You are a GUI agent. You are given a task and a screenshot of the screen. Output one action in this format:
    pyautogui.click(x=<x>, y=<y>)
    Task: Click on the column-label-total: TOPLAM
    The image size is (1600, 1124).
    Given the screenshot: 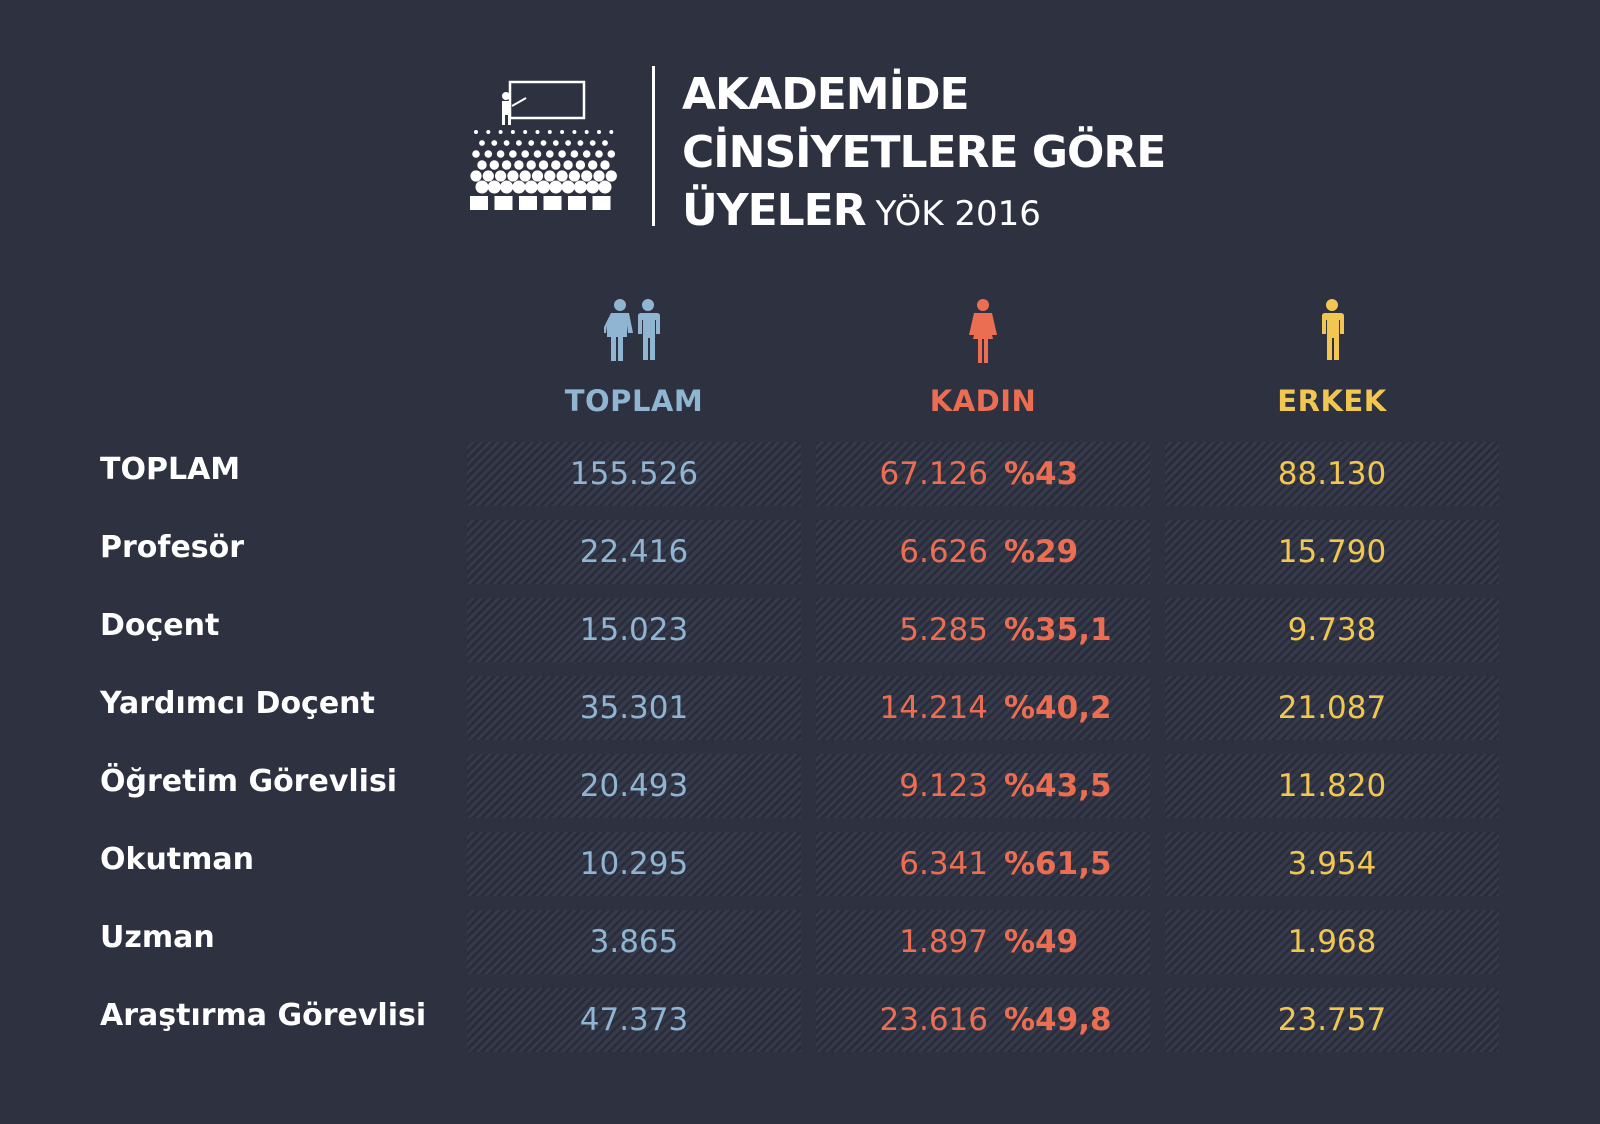 What is the action you would take?
    pyautogui.click(x=634, y=401)
    